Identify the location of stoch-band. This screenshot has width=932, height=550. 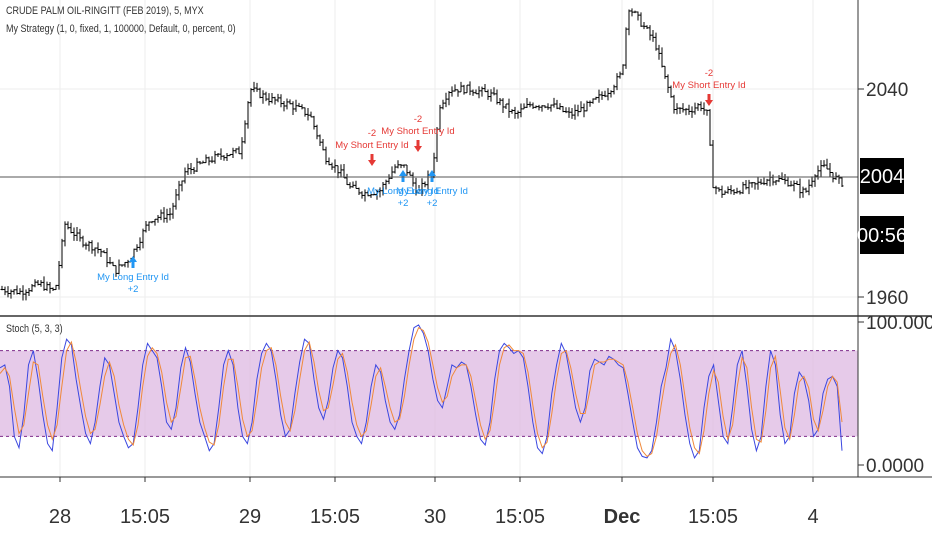
(429, 393).